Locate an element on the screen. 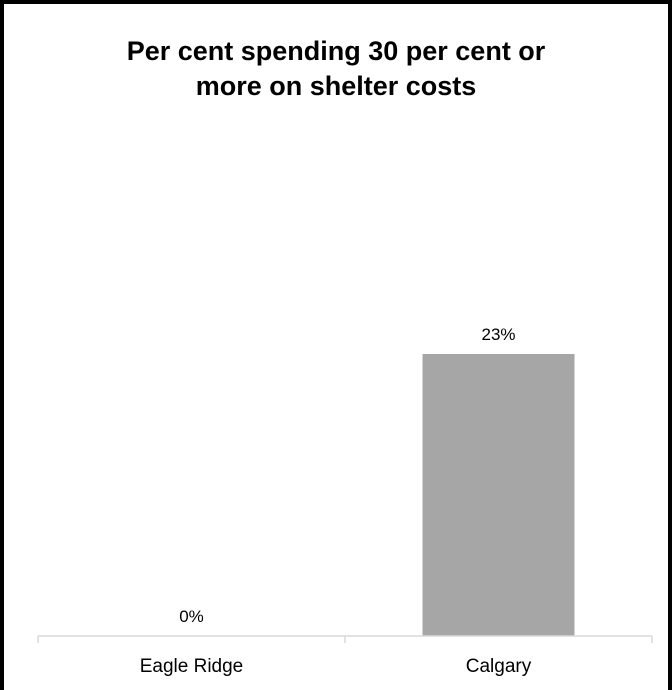  data-label: 23% is located at coordinates (498, 334).